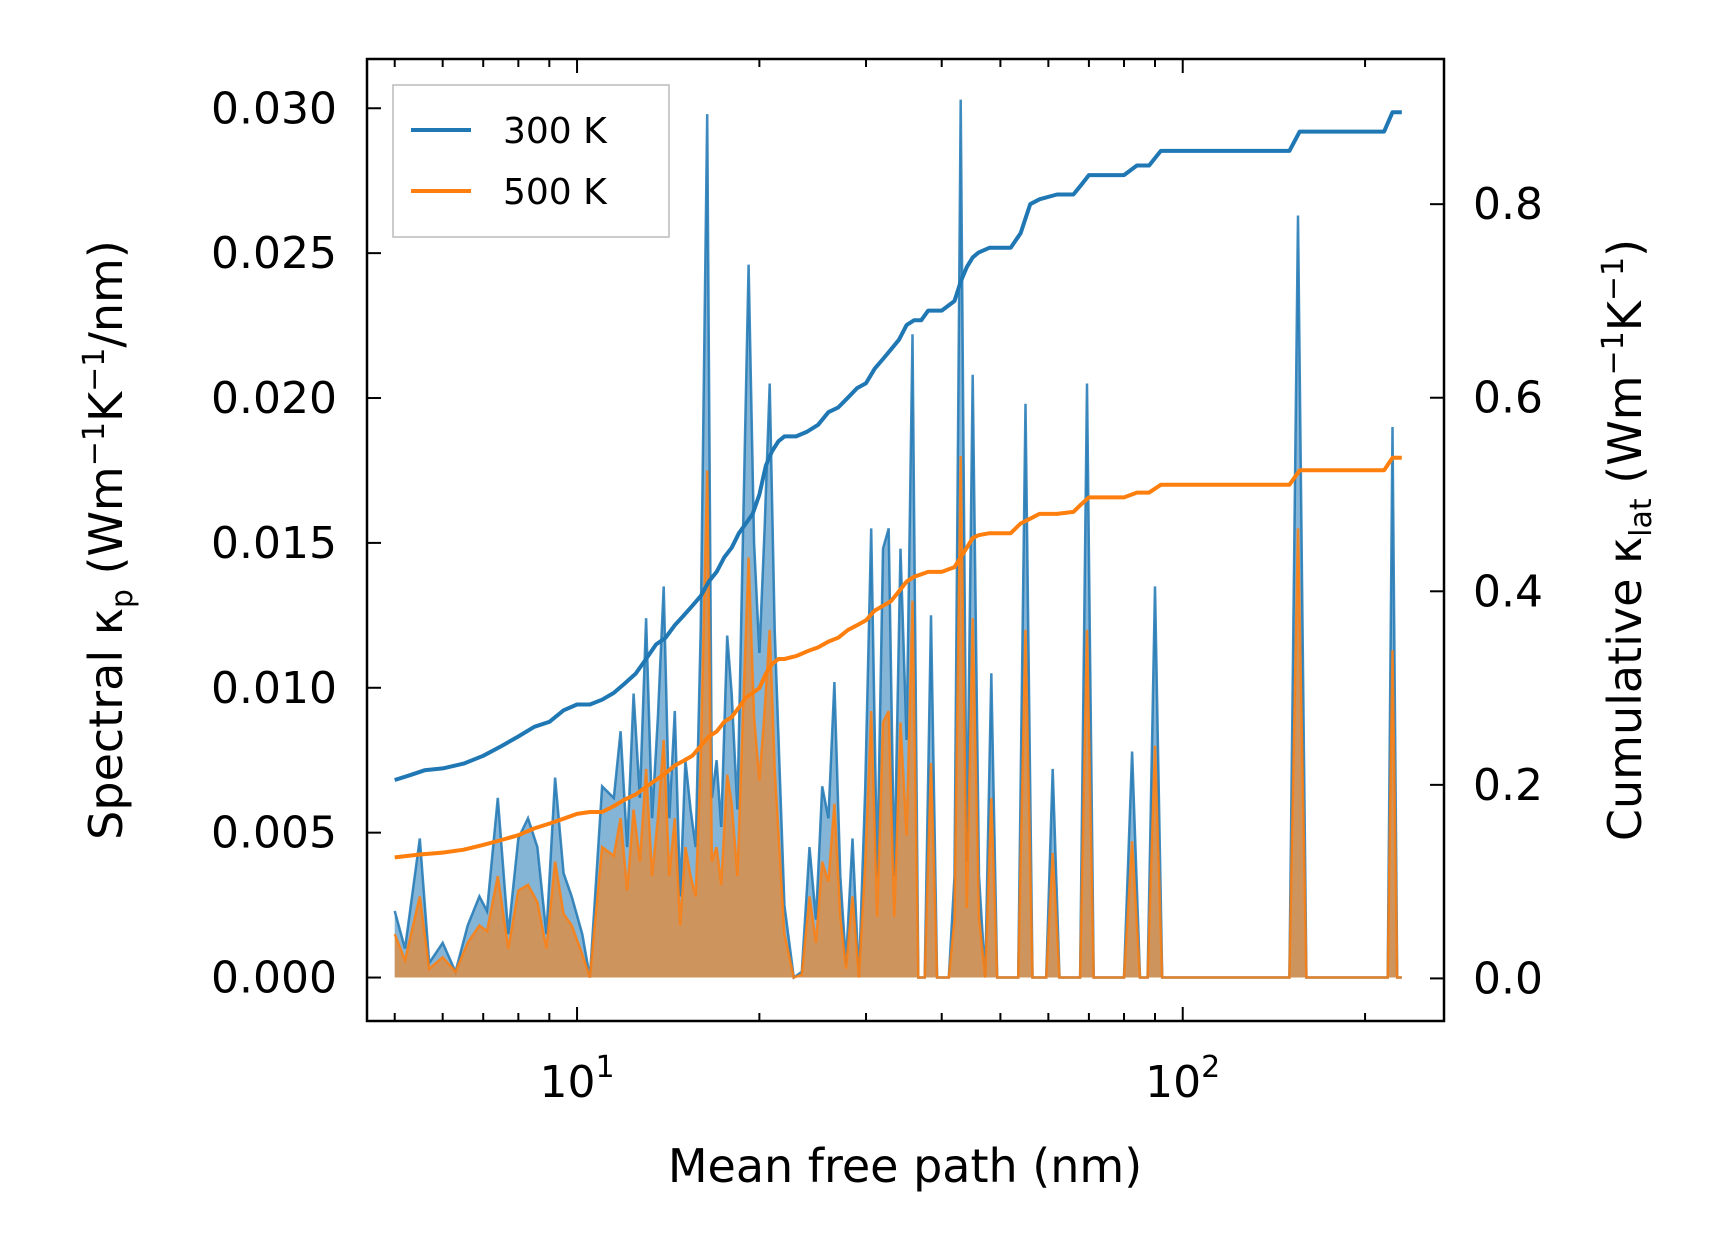 This screenshot has height=1254, width=1716. I want to click on legend-box, so click(531, 161).